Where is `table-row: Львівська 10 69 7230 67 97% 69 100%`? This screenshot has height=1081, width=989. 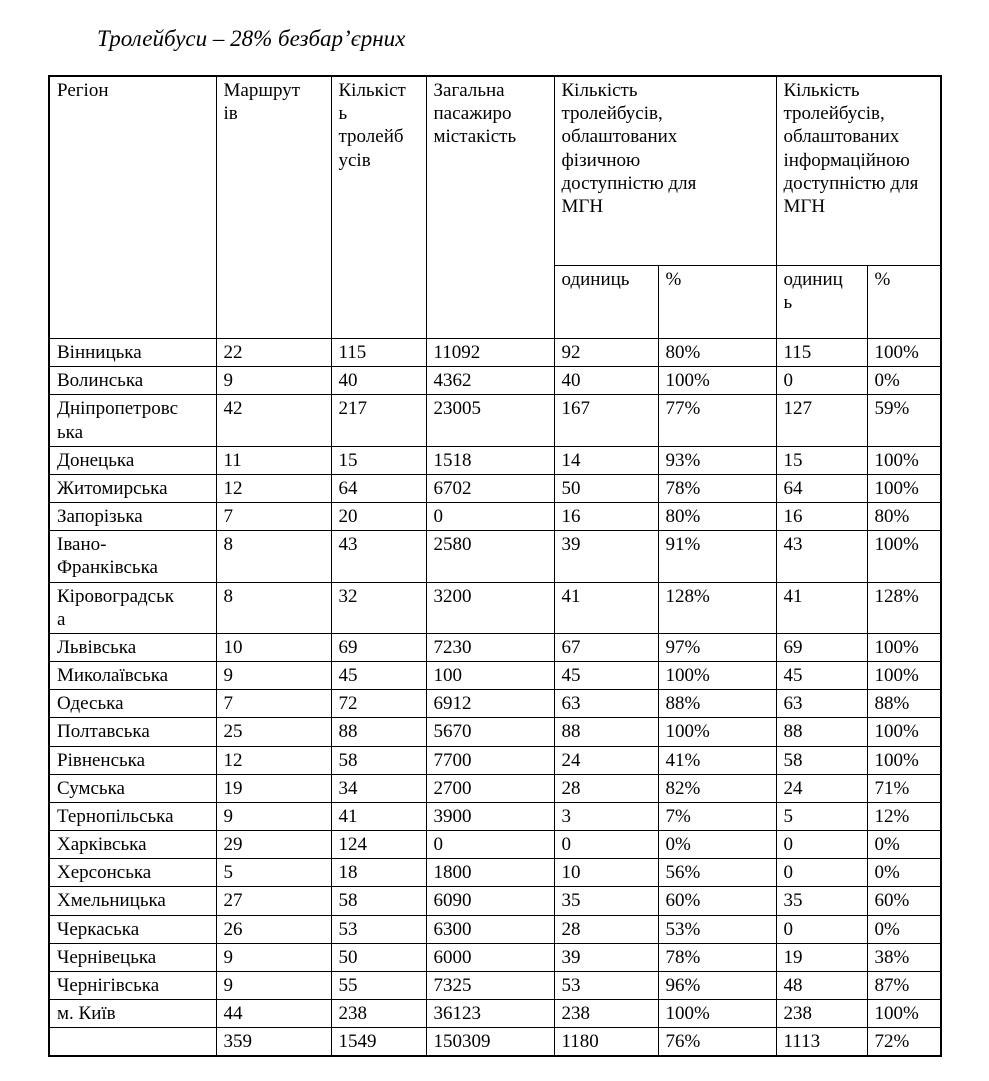
table-row: Львівська 10 69 7230 67 97% 69 100% is located at coordinates (495, 647).